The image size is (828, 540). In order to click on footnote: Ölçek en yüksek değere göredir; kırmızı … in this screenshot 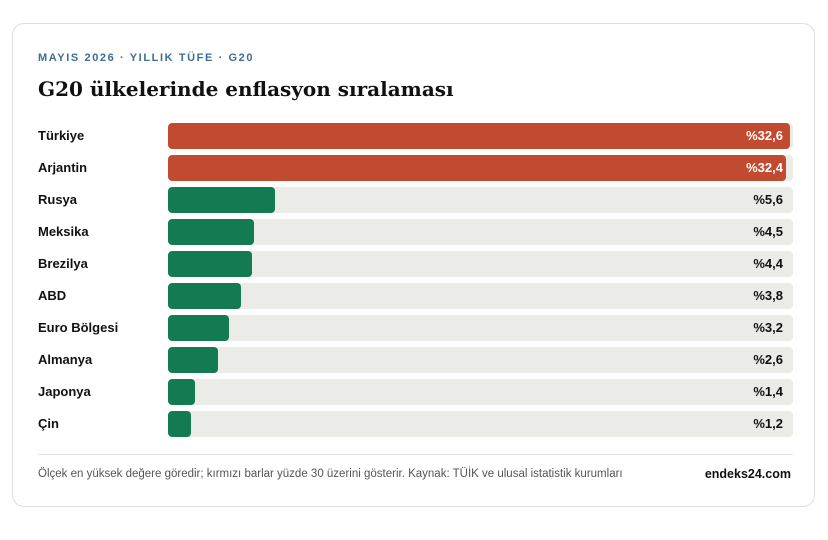, I will do `click(330, 474)`.